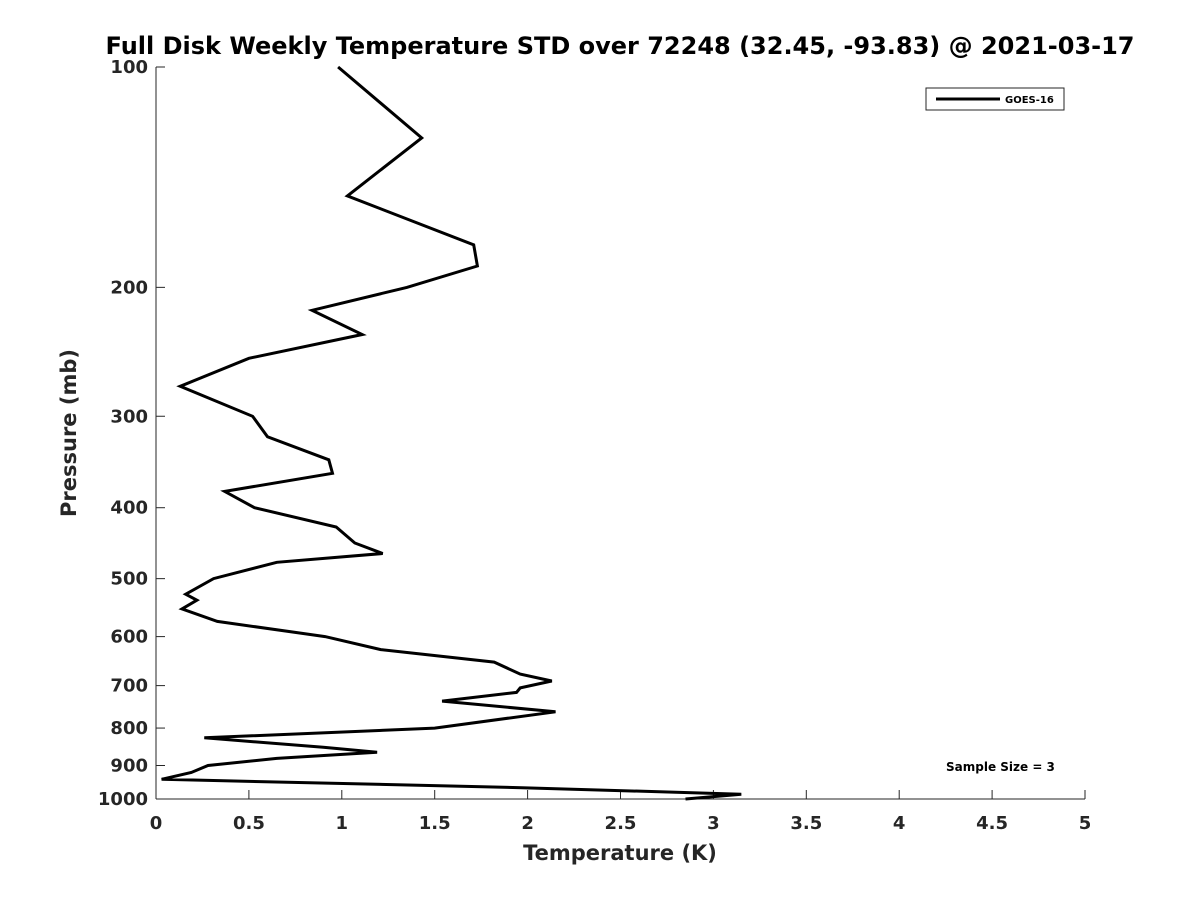 The height and width of the screenshot is (900, 1200). Describe the element at coordinates (1000, 767) in the screenshot. I see `sample-size-annotation: Sample Size = 3` at that location.